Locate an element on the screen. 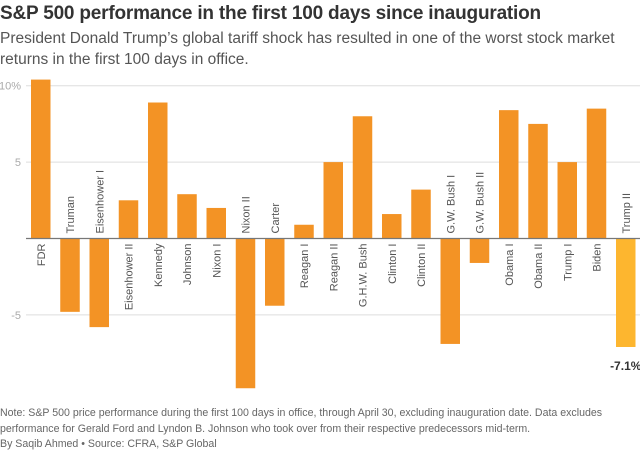 The width and height of the screenshot is (640, 456). y-tick-label: 10% is located at coordinates (10, 87).